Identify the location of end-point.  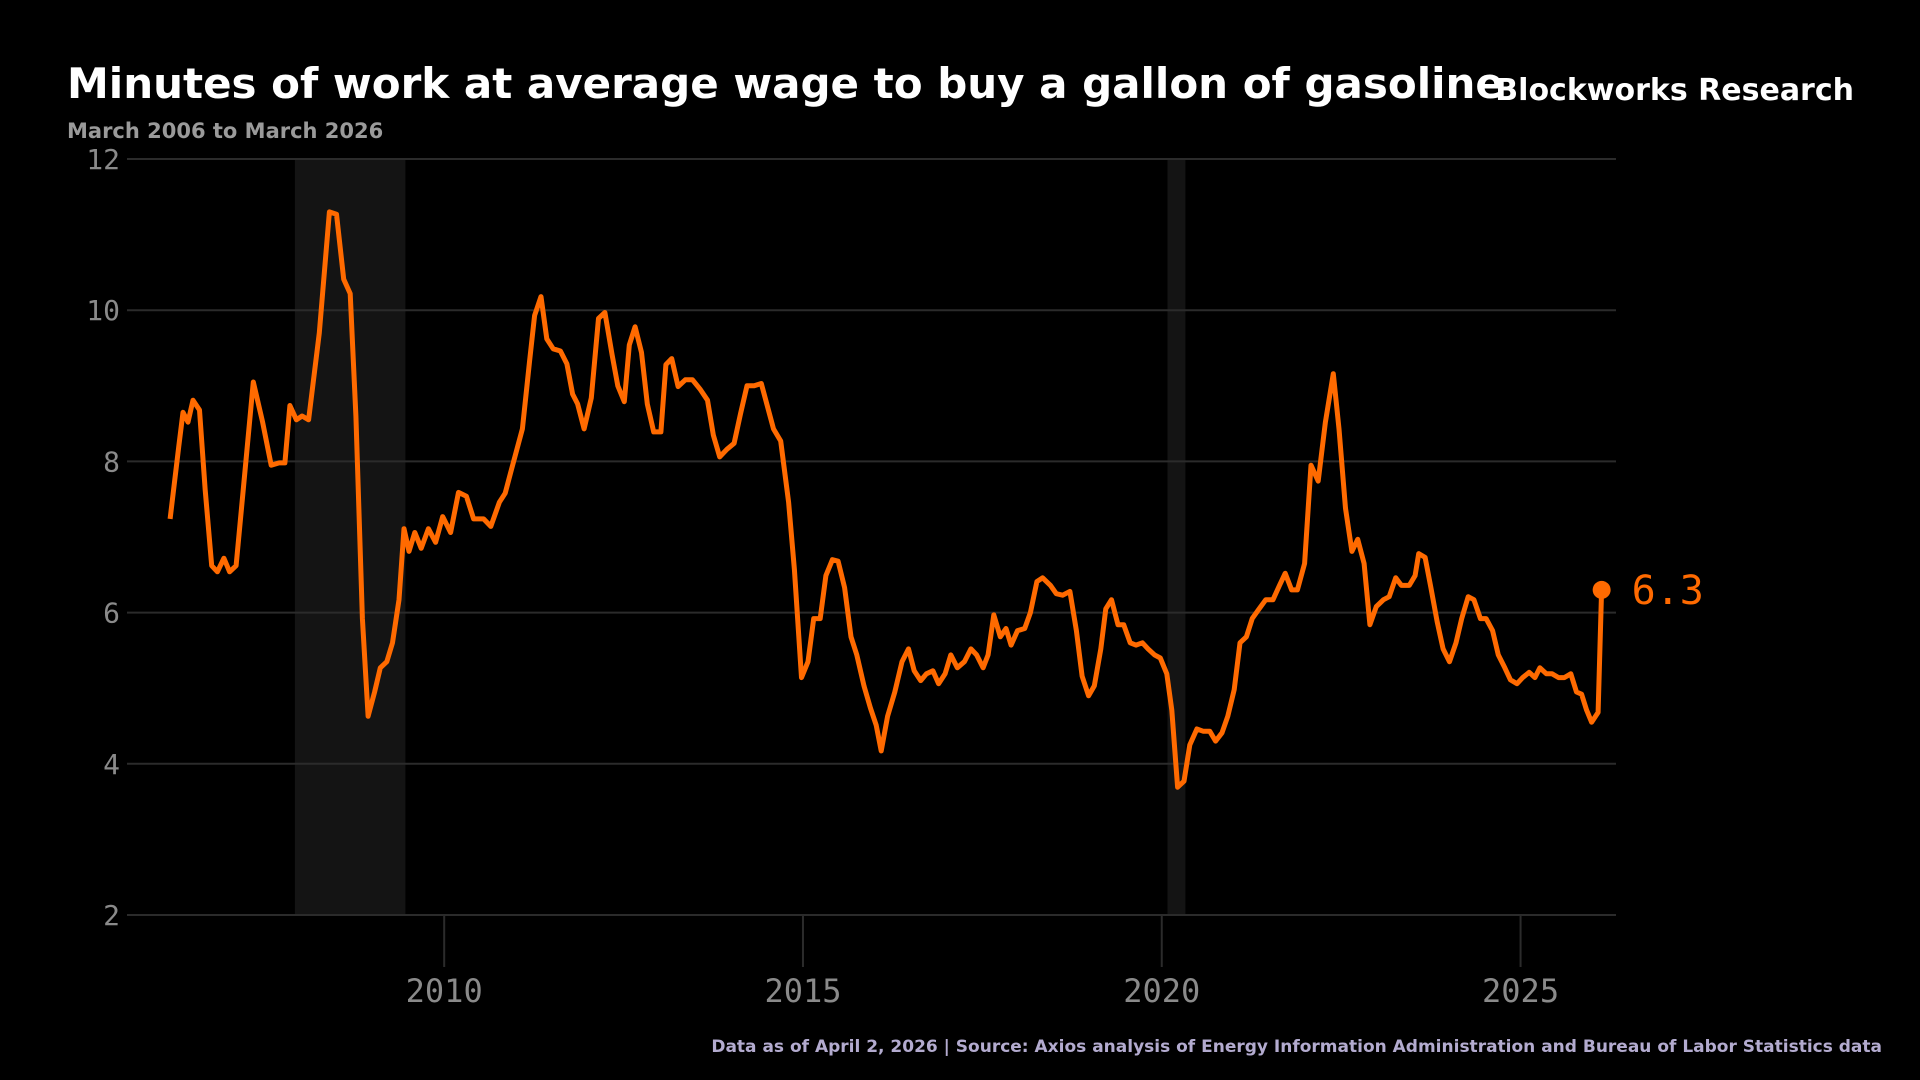
(1601, 589).